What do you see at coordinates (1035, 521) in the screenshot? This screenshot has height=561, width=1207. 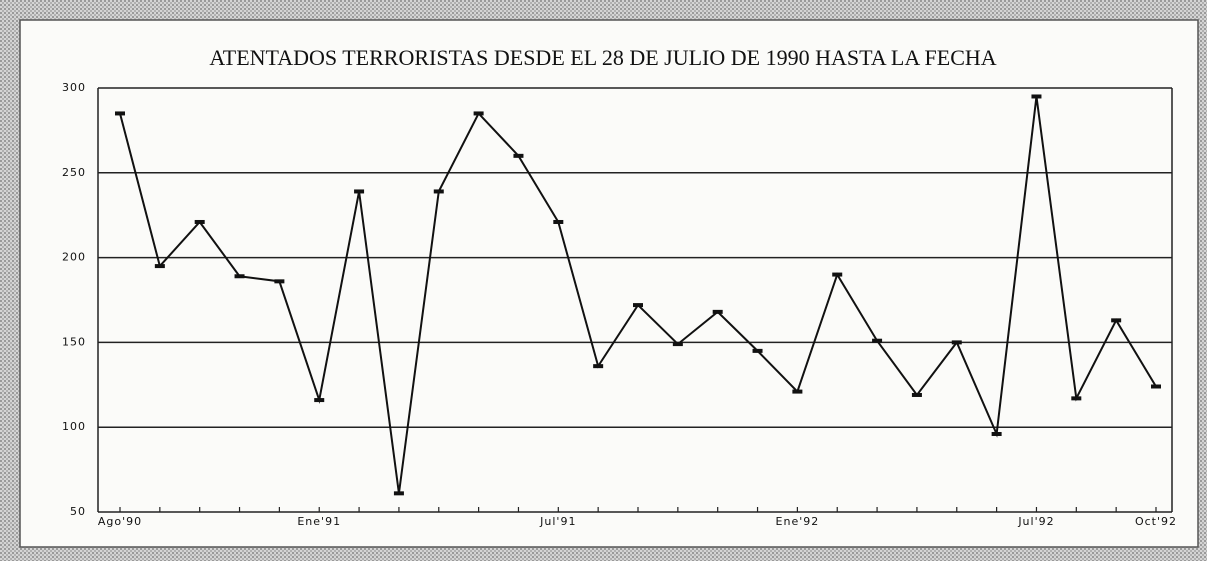 I see `x-tick-label: Jul'92` at bounding box center [1035, 521].